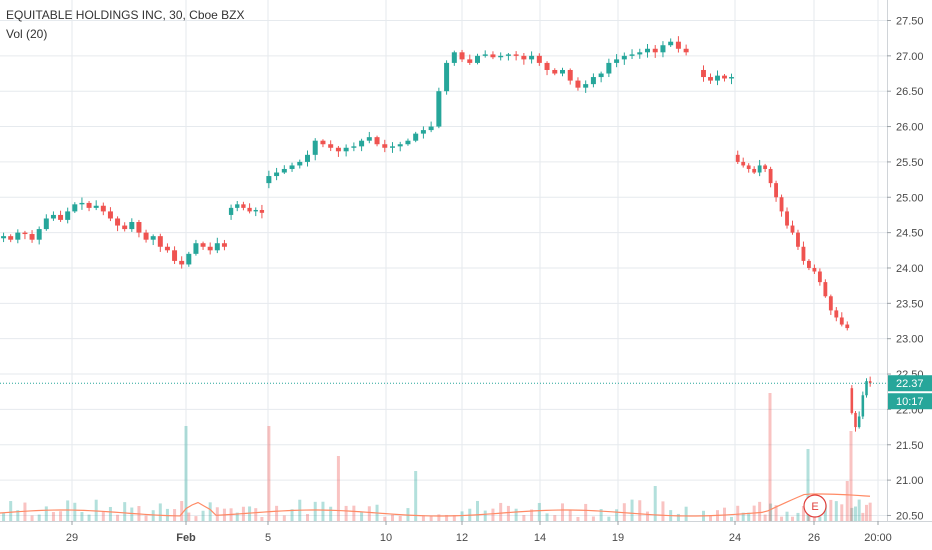  Describe the element at coordinates (878, 538) in the screenshot. I see `x-tick-label: 20:00` at that location.